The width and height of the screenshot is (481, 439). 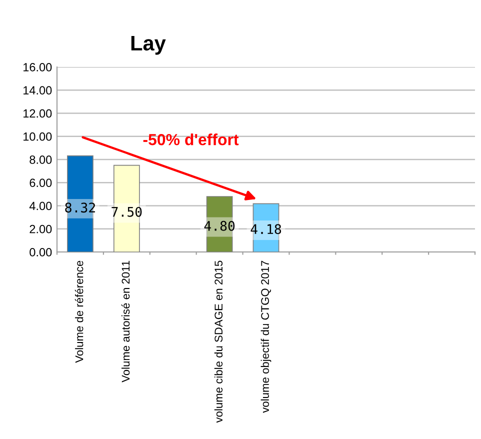 I want to click on y-tick-label: 0.00, so click(x=41, y=252).